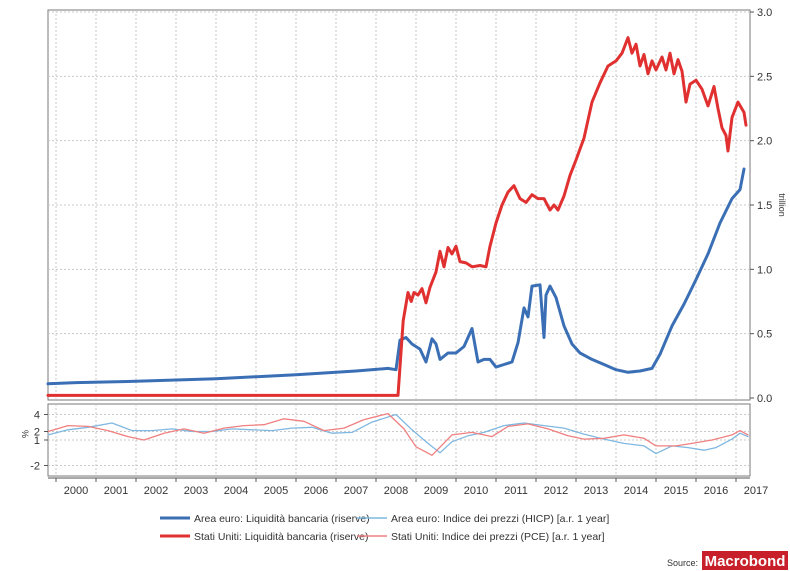 Image resolution: width=790 pixels, height=571 pixels. What do you see at coordinates (556, 491) in the screenshot?
I see `x-tick-label: 2012` at bounding box center [556, 491].